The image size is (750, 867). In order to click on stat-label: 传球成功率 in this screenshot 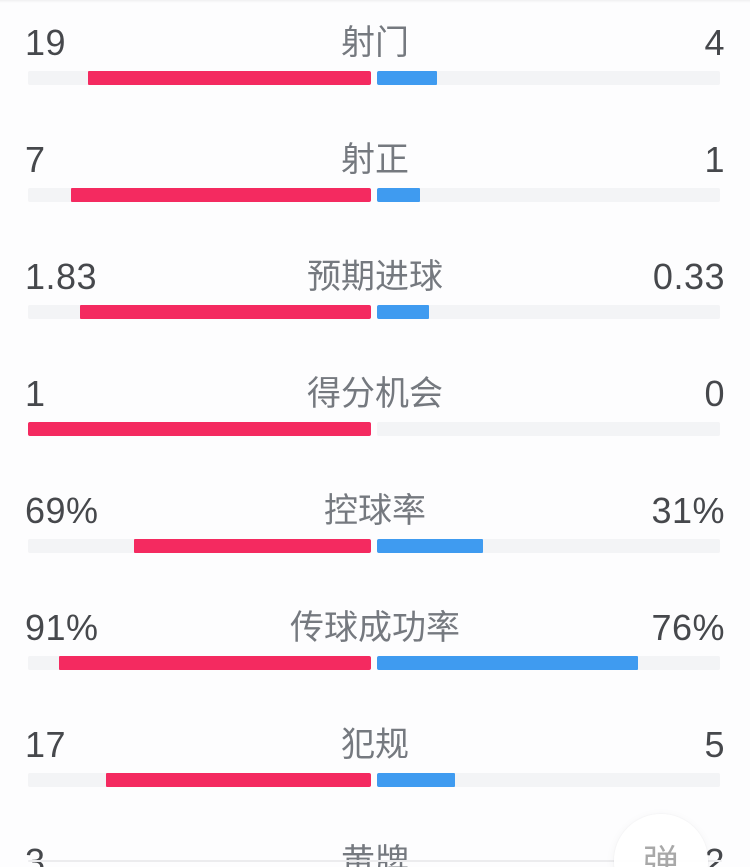, I will do `click(375, 628)`.